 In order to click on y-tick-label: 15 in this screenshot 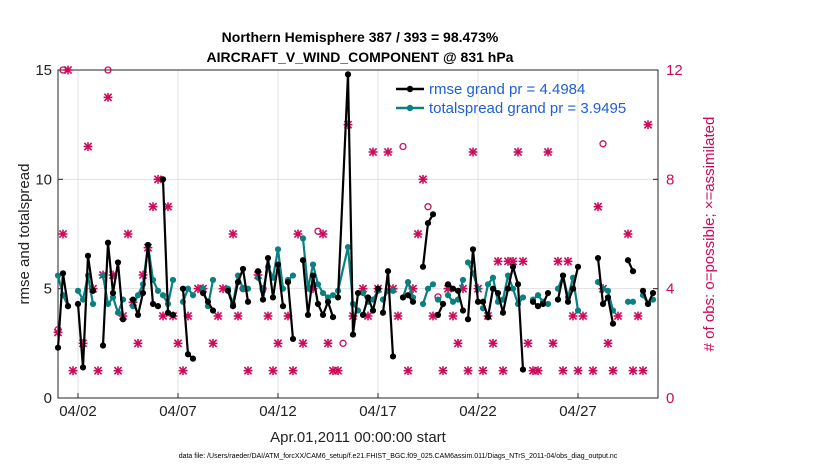, I will do `click(43, 70)`.